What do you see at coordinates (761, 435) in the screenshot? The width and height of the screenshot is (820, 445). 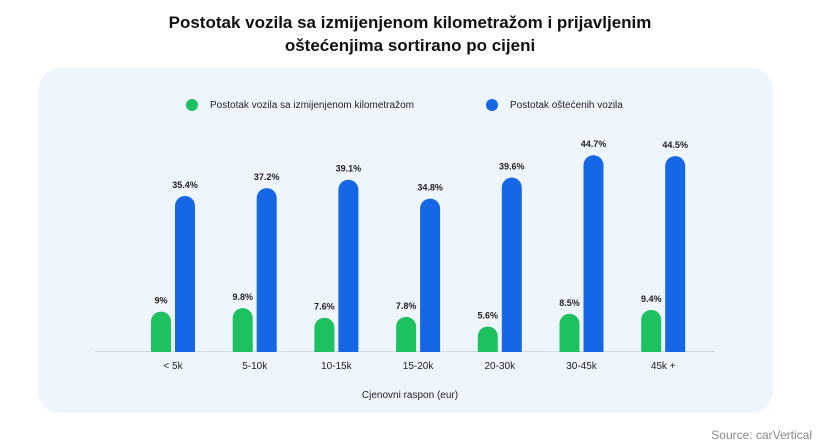 I see `source-credit: Source: carVertical` at bounding box center [761, 435].